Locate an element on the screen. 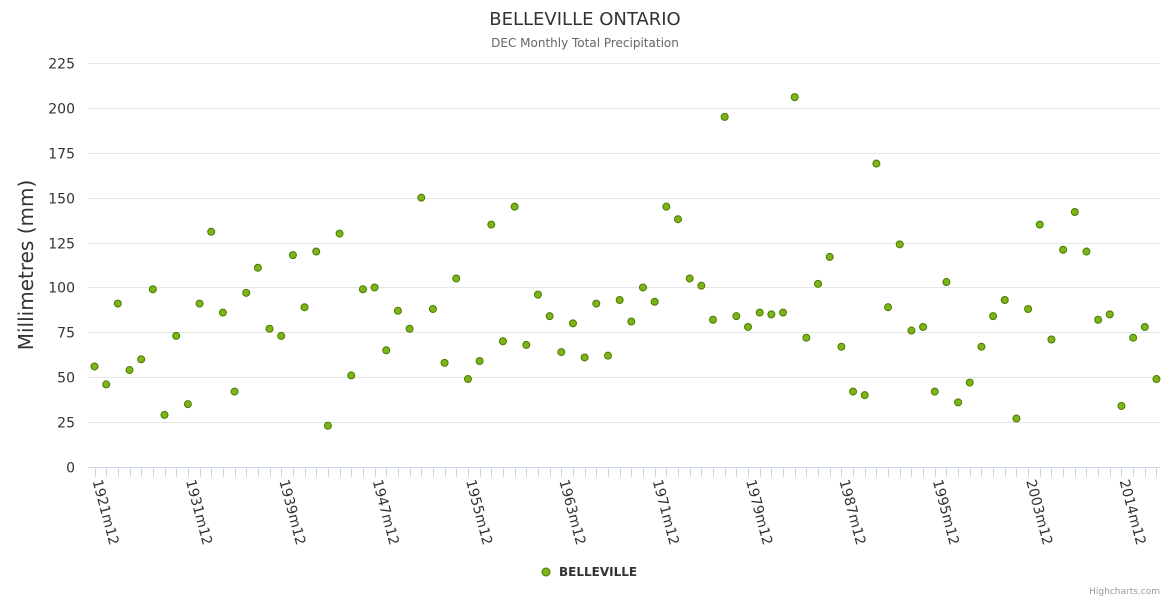 This screenshot has width=1170, height=600. legend-item-belleville: BELLEVILLE is located at coordinates (598, 572).